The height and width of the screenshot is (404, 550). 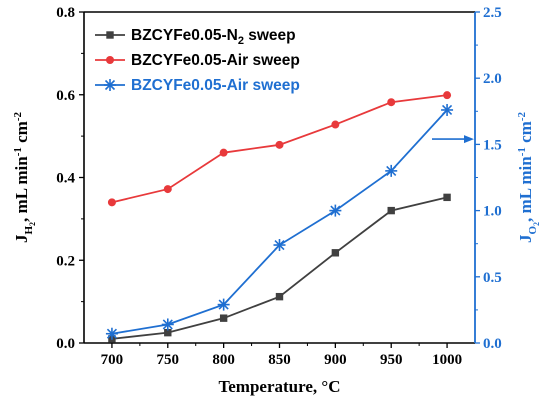 I want to click on y-right-tick-label: 1.5, so click(x=492, y=145).